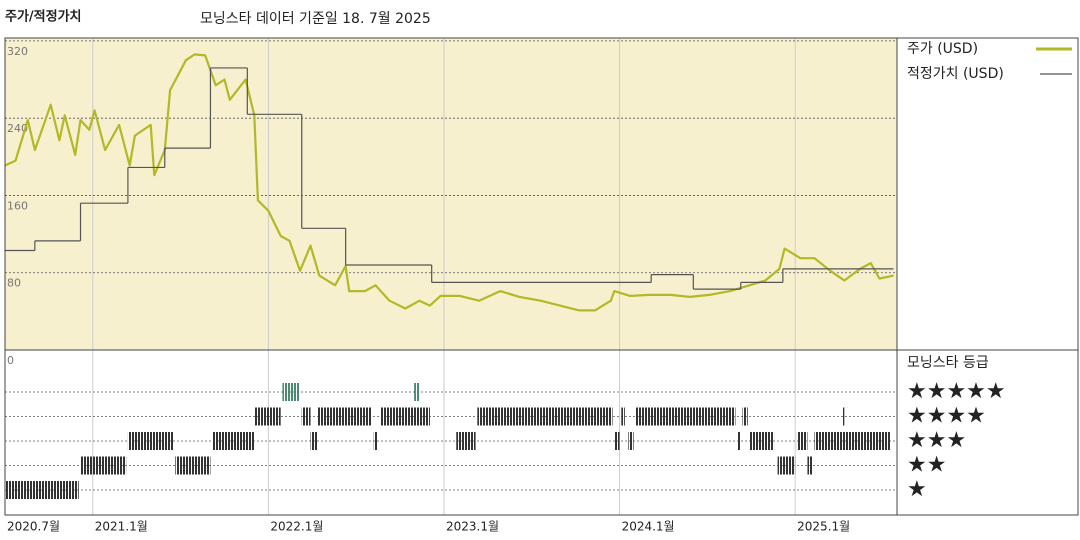  What do you see at coordinates (33, 527) in the screenshot?
I see `x-tick-label: 2020.7월` at bounding box center [33, 527].